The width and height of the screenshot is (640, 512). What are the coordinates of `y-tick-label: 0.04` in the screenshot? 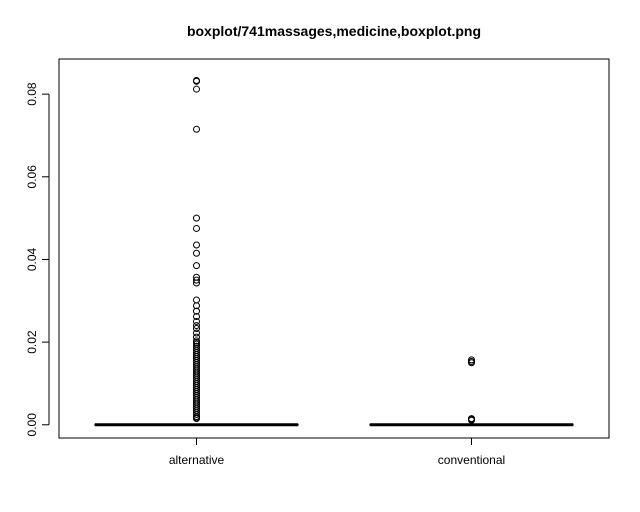 It's located at (32, 259).